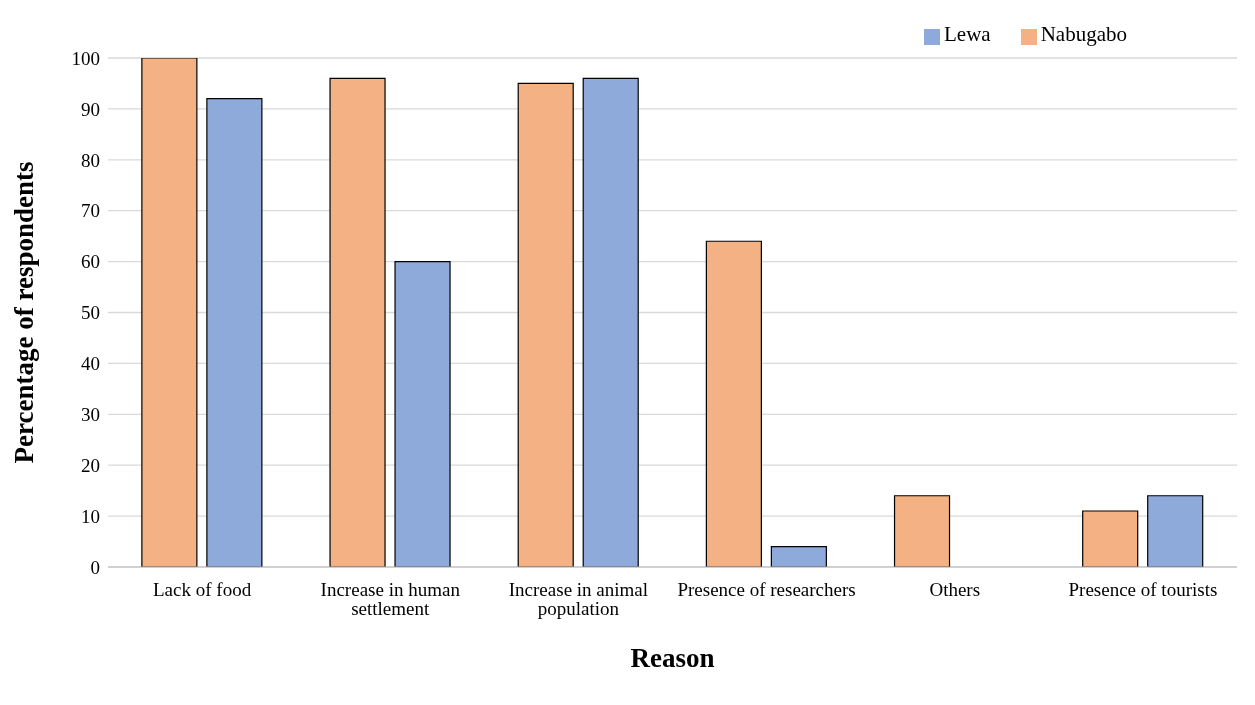 Image resolution: width=1255 pixels, height=705 pixels. I want to click on y-axis-title: Percentage of respondents, so click(23, 312).